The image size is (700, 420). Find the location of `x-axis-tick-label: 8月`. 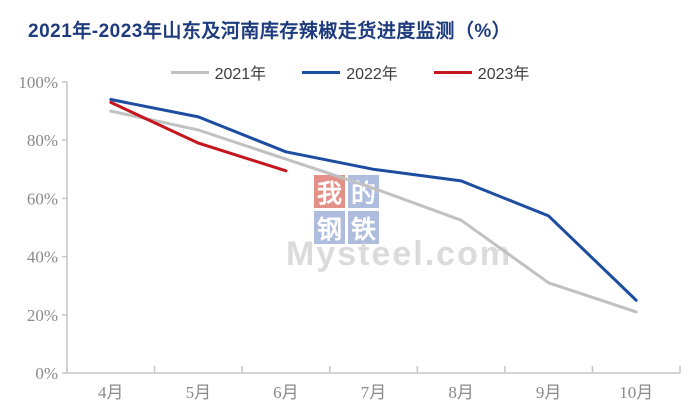

x-axis-tick-label: 8月 is located at coordinates (461, 392).